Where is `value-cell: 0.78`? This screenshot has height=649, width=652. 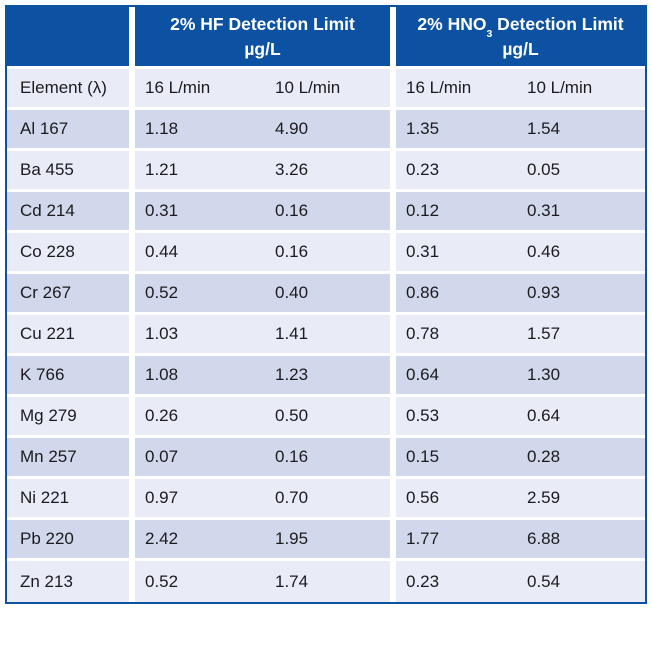 value-cell: 0.78 is located at coordinates (453, 335).